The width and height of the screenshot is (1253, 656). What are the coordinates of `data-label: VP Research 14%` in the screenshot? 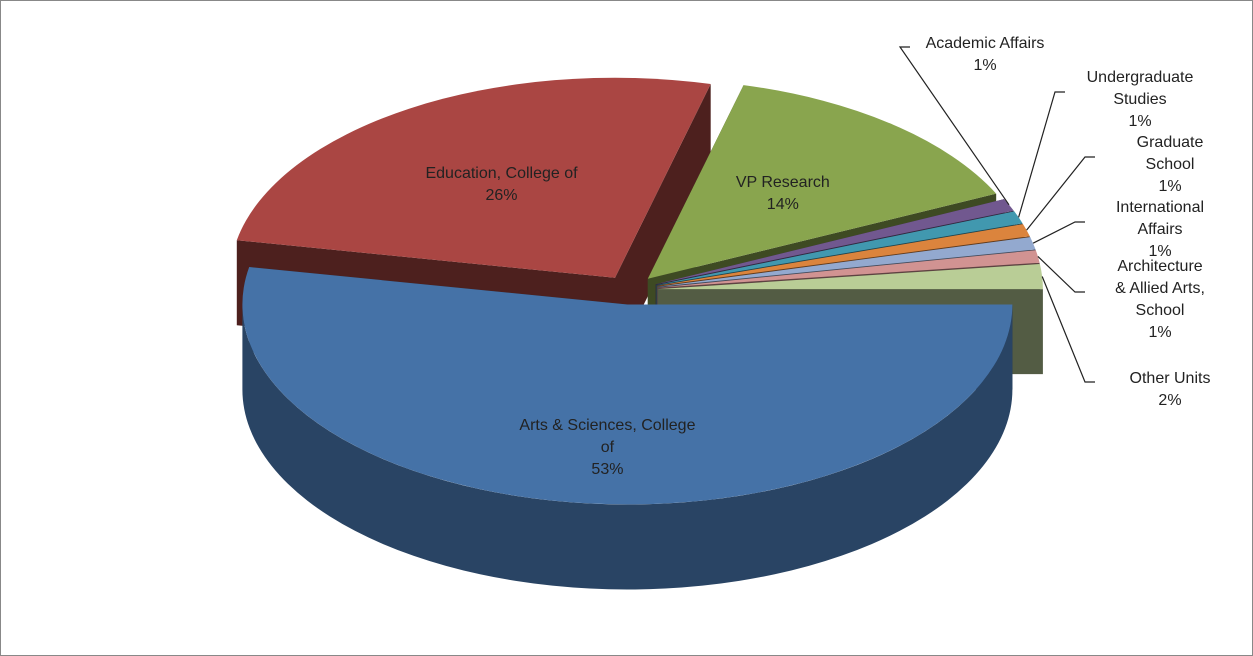 It's located at (783, 194).